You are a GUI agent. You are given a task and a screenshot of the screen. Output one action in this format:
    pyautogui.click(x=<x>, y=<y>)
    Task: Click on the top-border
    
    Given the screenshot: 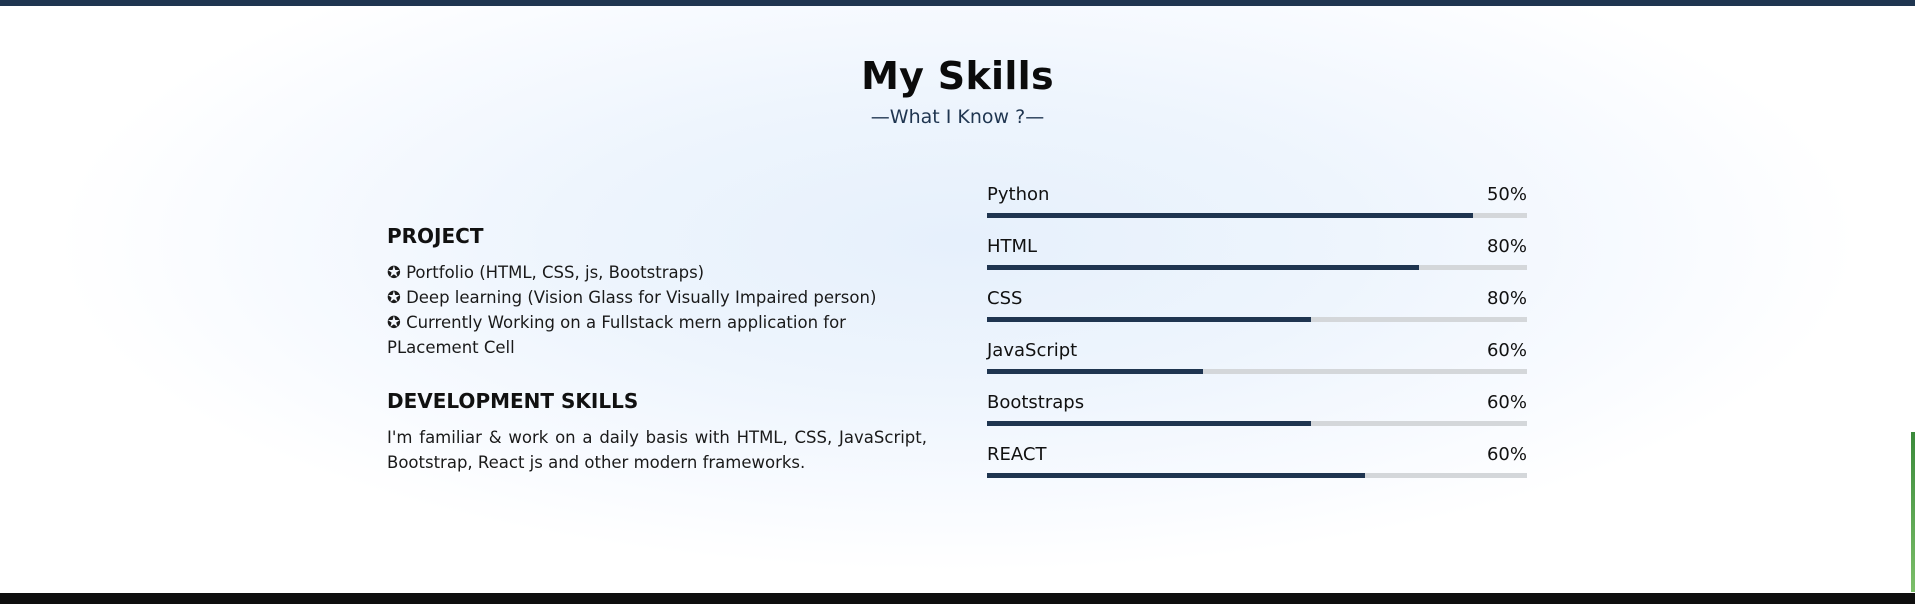 What is the action you would take?
    pyautogui.click(x=957, y=3)
    